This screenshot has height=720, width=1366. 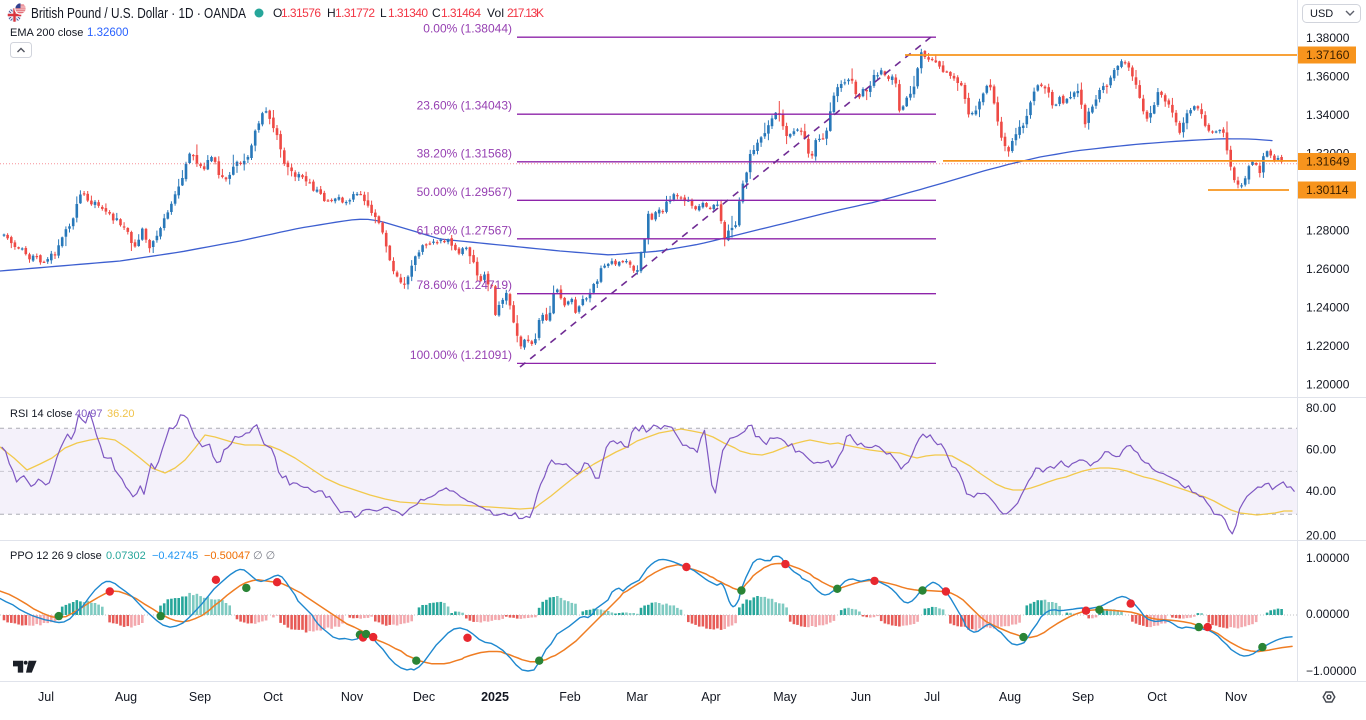 What do you see at coordinates (1328, 55) in the screenshot?
I see `svg-text: 1.37160` at bounding box center [1328, 55].